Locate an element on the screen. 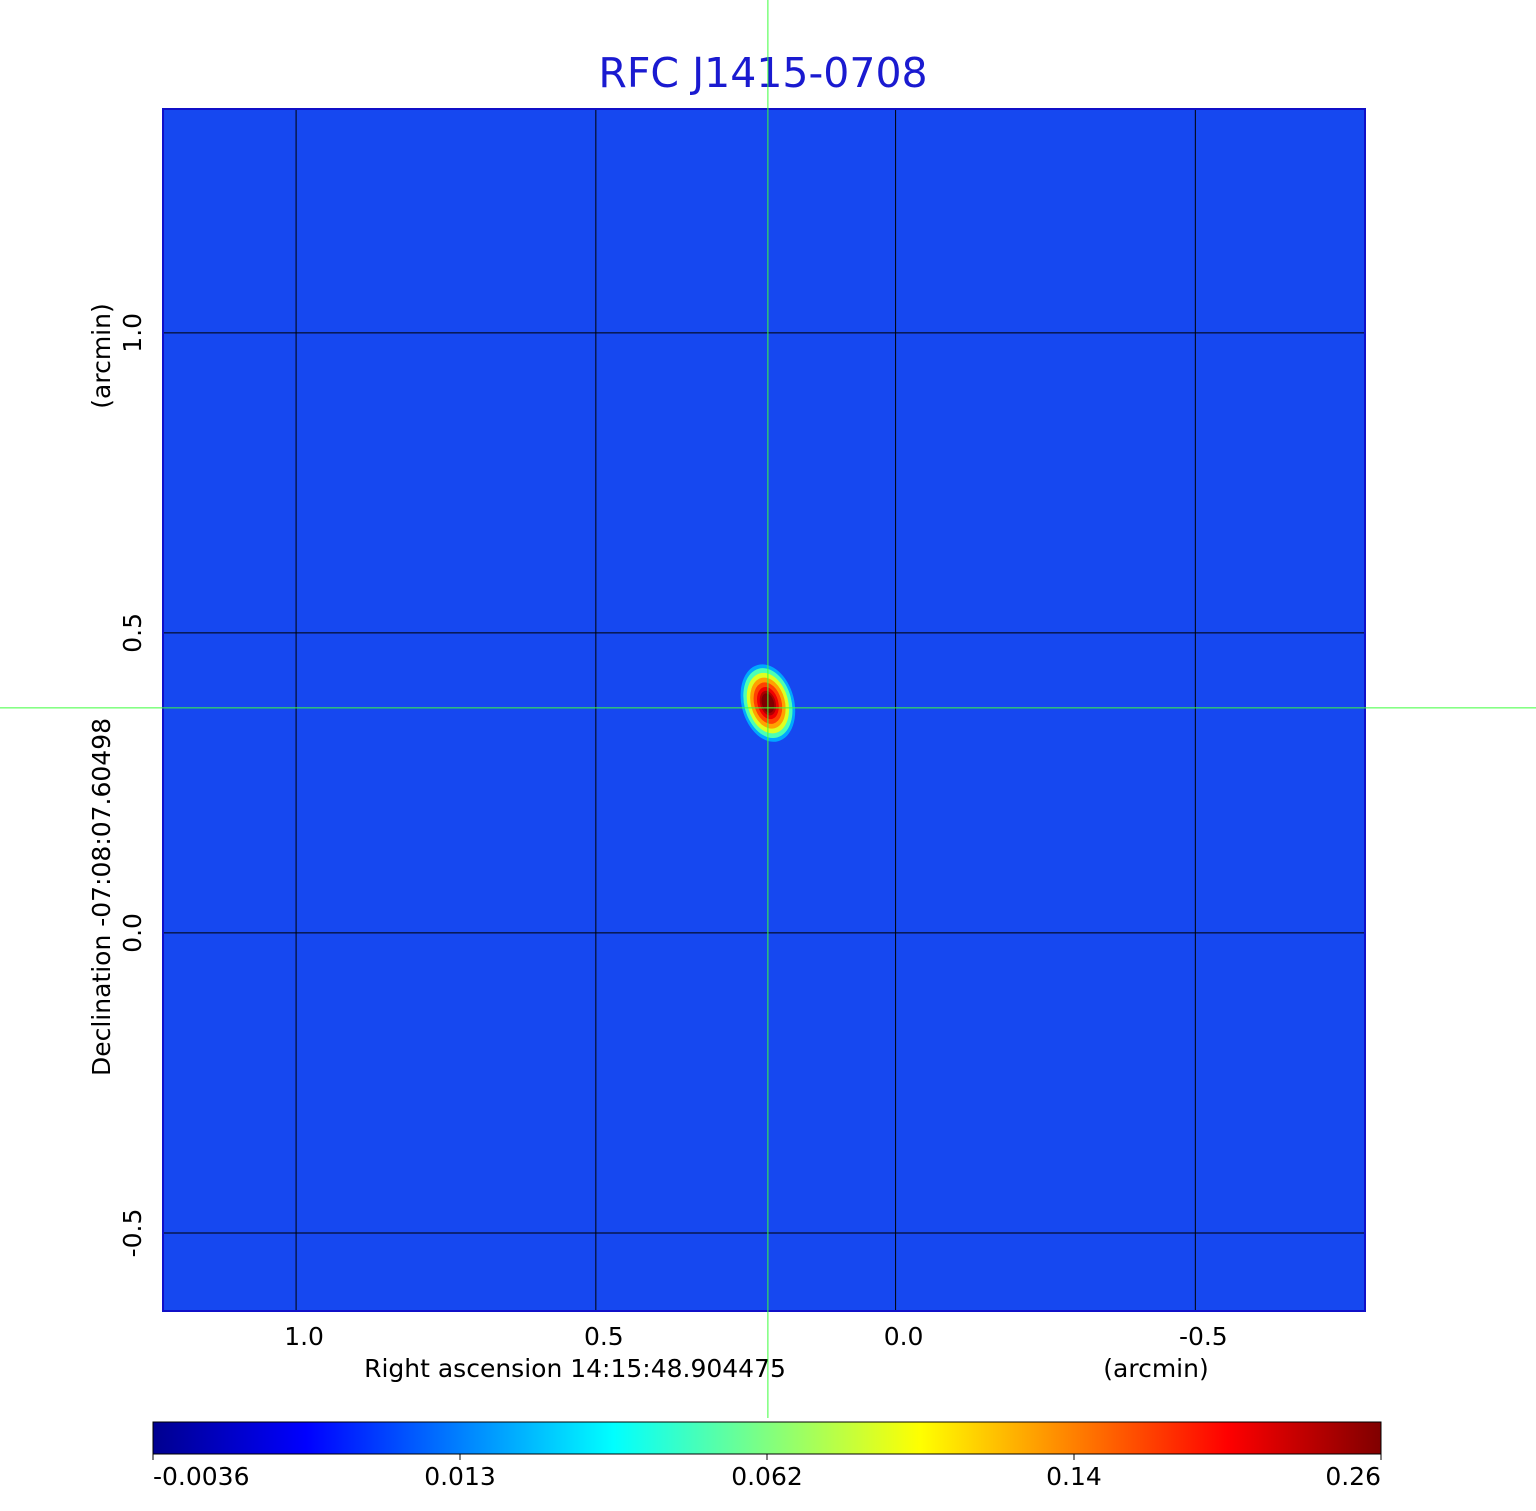  y-tick-label: 0.0 is located at coordinates (132, 933).